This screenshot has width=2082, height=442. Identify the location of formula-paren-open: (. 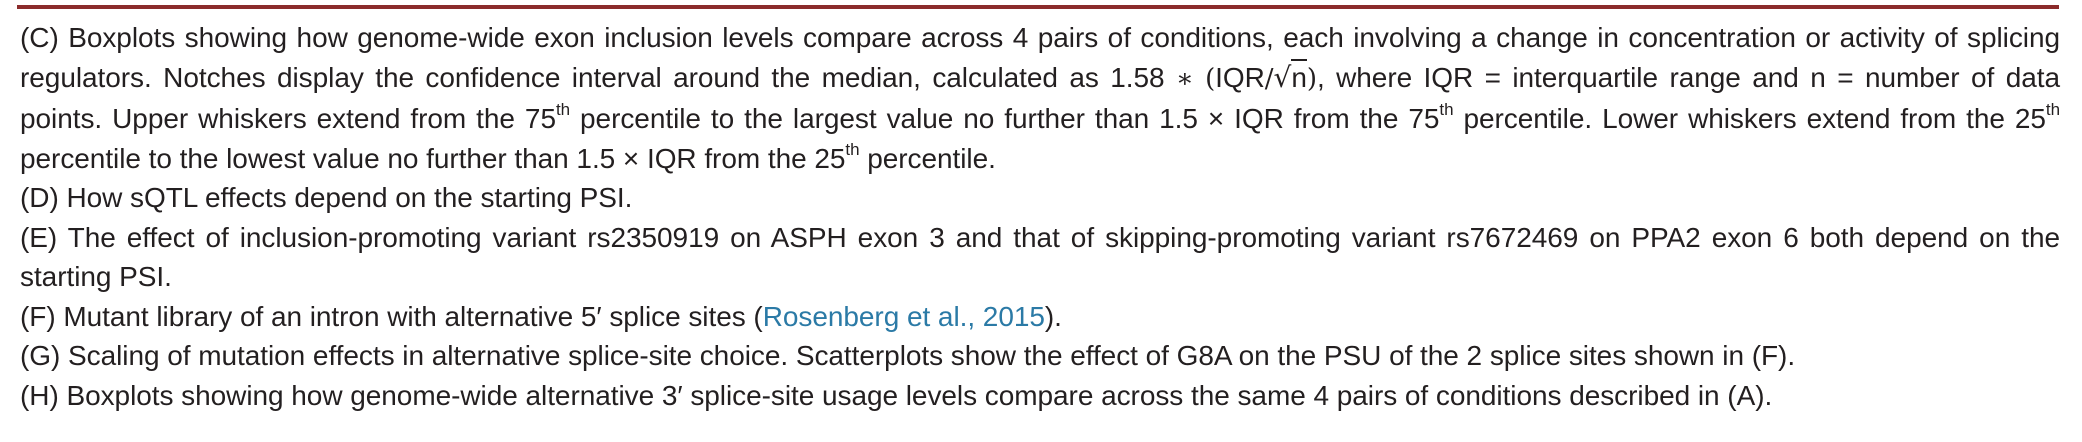
(1210, 78).